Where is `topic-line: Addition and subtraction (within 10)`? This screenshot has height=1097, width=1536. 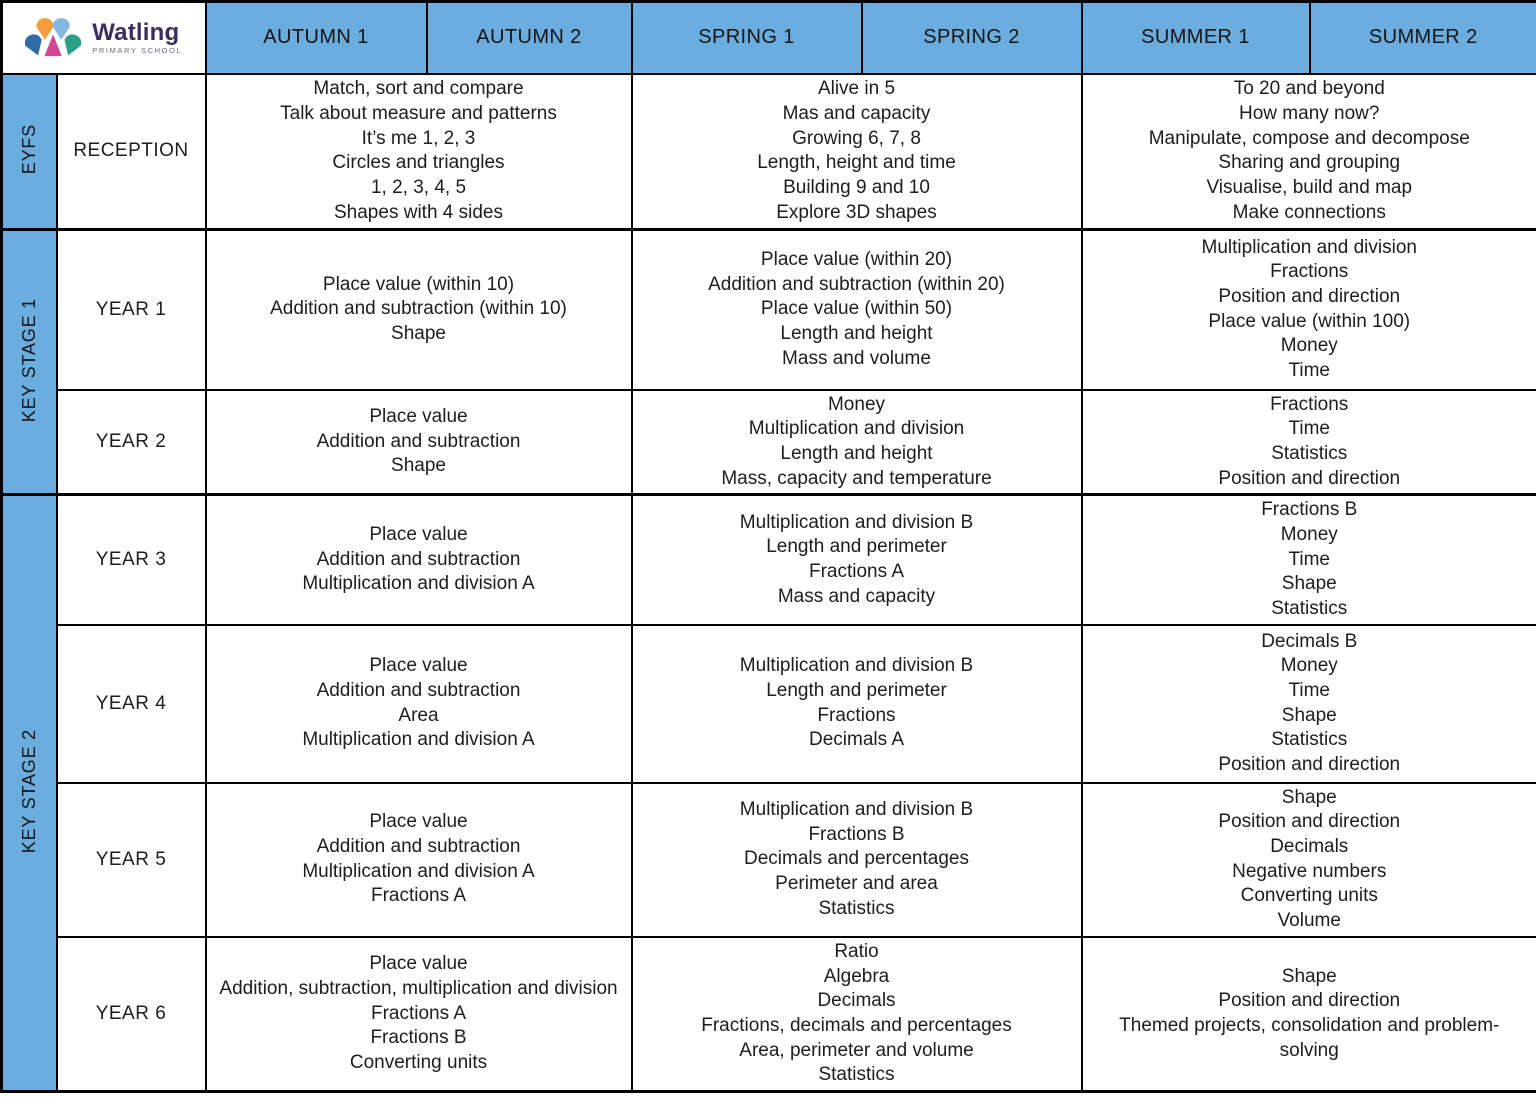
topic-line: Addition and subtraction (within 10) is located at coordinates (418, 309).